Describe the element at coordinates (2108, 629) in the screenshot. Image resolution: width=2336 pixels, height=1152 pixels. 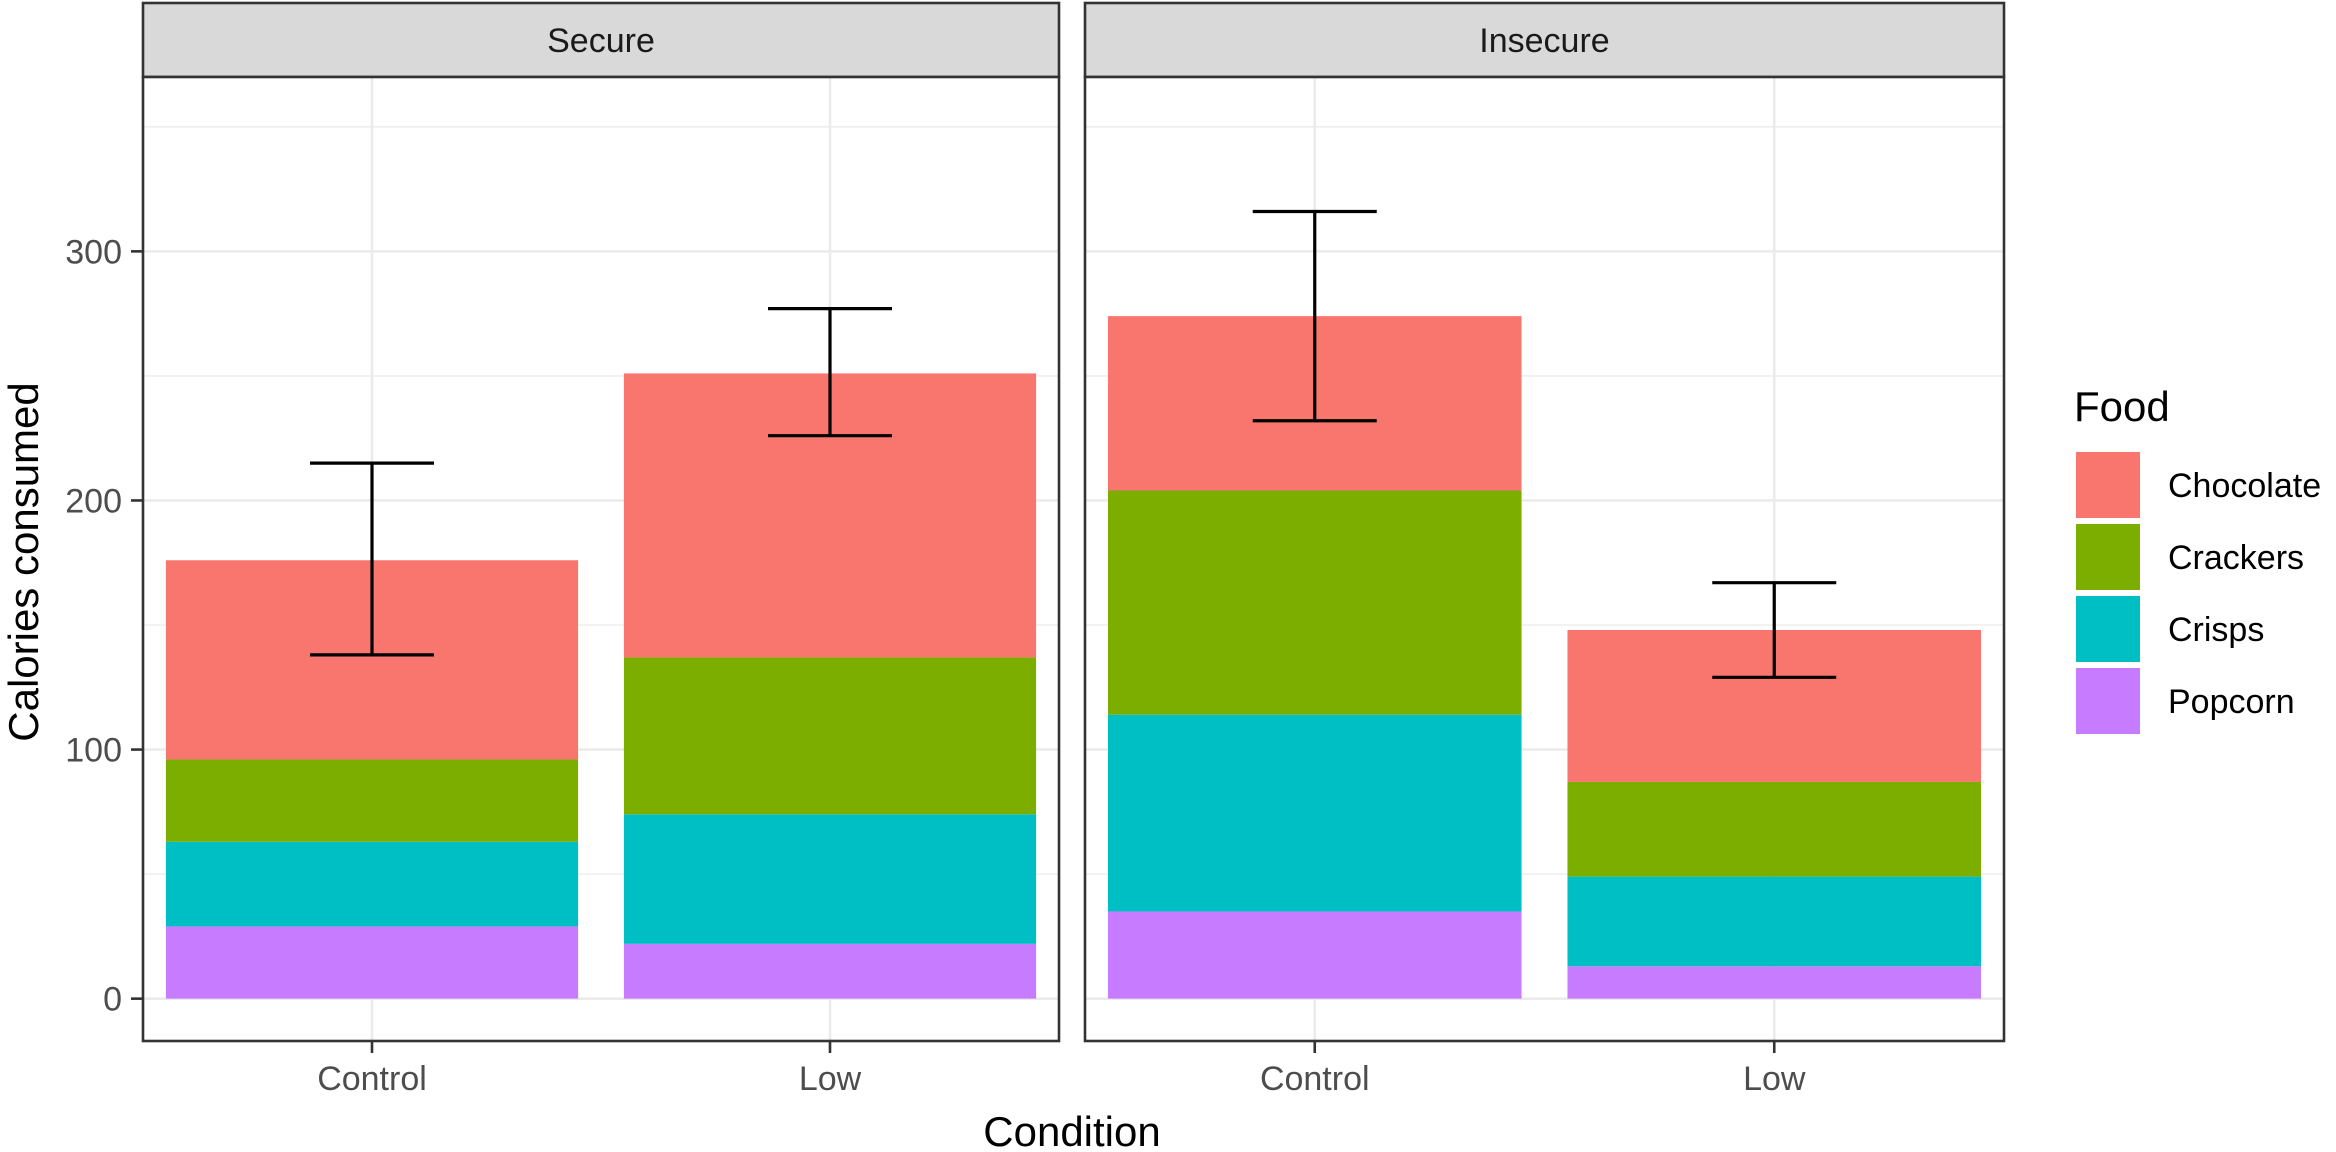
I see `legend-key-crisps` at that location.